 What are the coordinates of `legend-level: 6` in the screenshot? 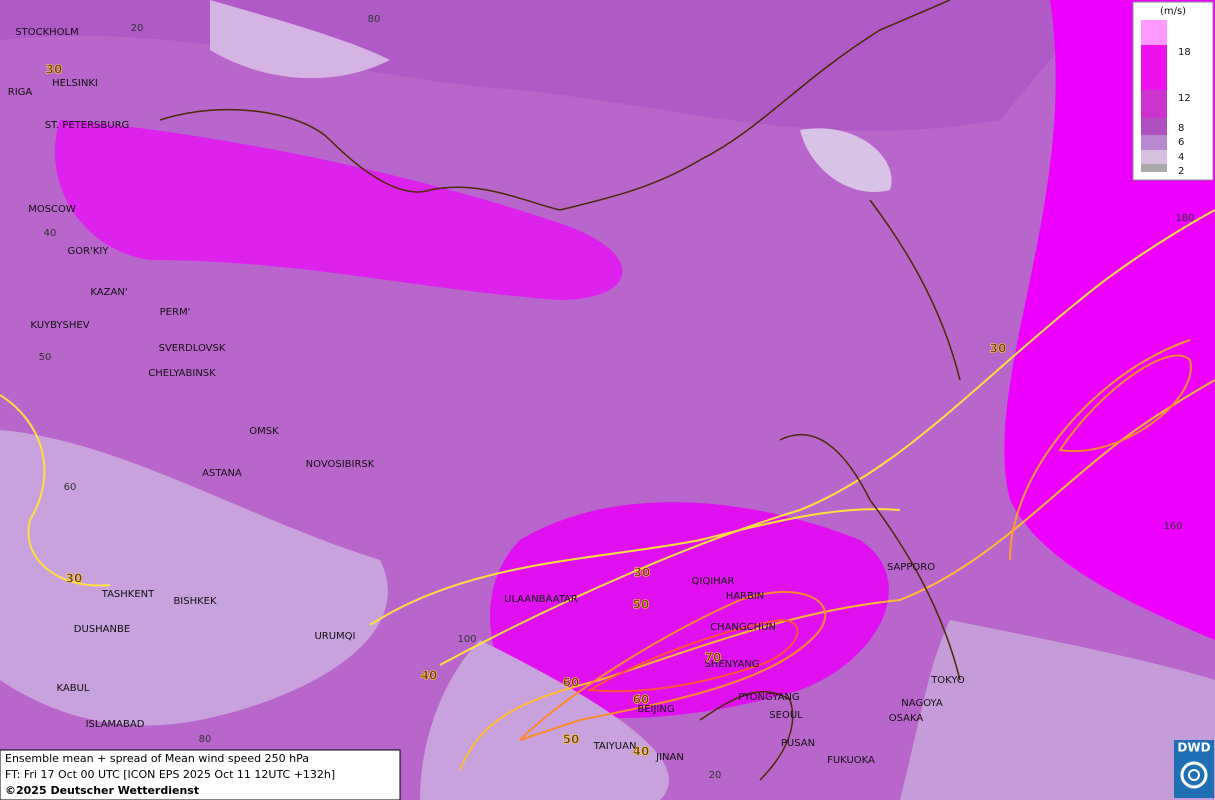 It's located at (1181, 142).